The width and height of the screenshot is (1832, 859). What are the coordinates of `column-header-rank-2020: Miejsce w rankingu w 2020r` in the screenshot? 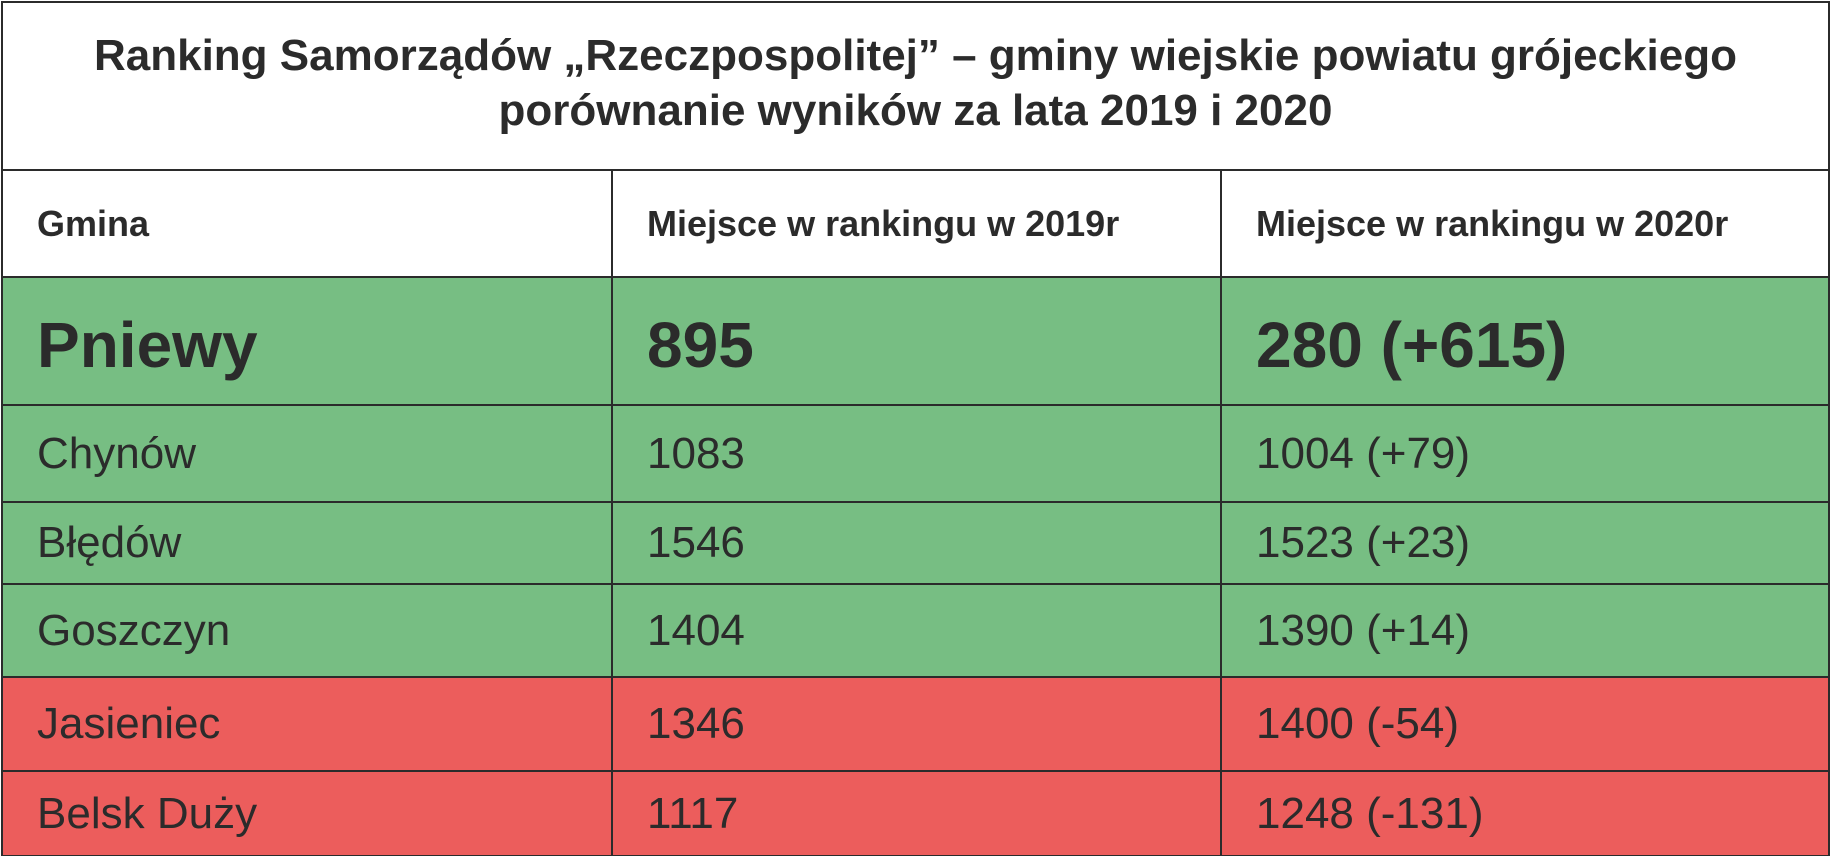 It's located at (1524, 224).